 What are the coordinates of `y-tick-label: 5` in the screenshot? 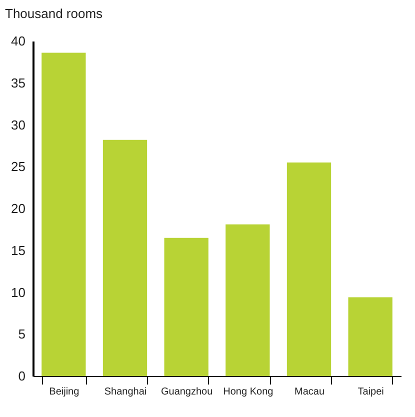 It's located at (22, 334).